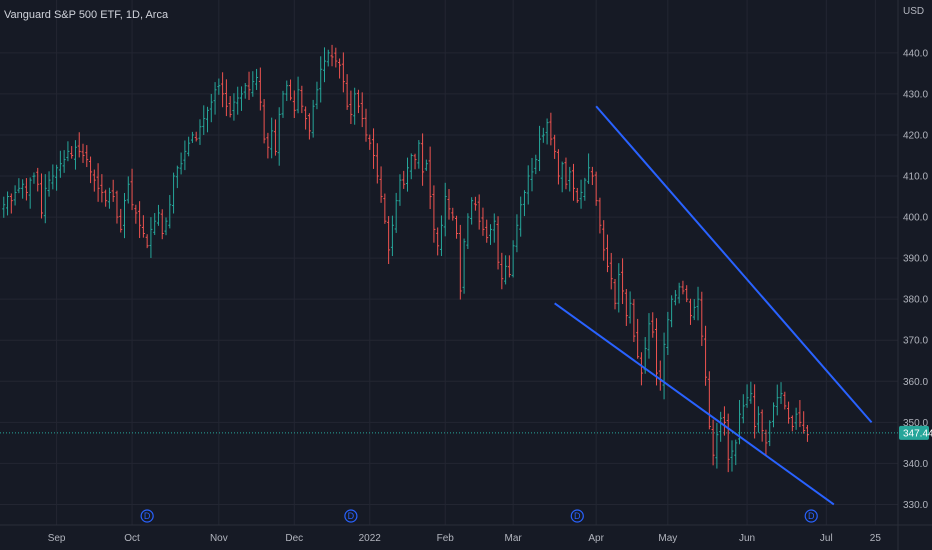 Image resolution: width=932 pixels, height=550 pixels. Describe the element at coordinates (915, 341) in the screenshot. I see `price-tick-label: 370.0` at that location.